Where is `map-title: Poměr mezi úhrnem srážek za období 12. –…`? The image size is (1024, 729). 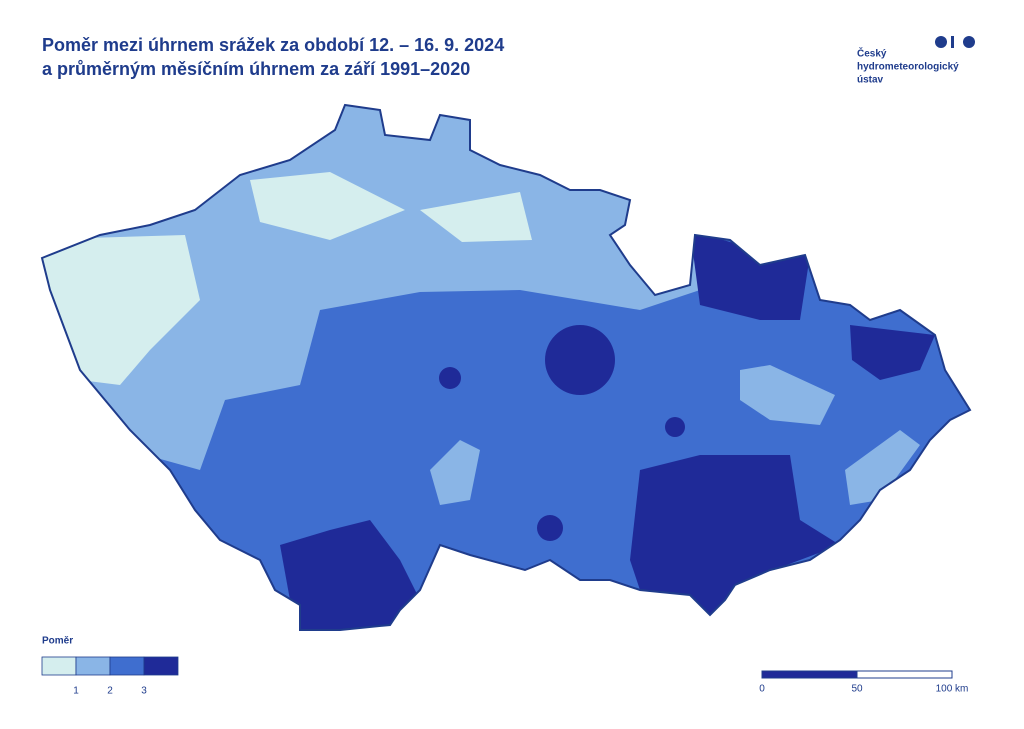 map-title: Poměr mezi úhrnem srážek za období 12. –… is located at coordinates (273, 45).